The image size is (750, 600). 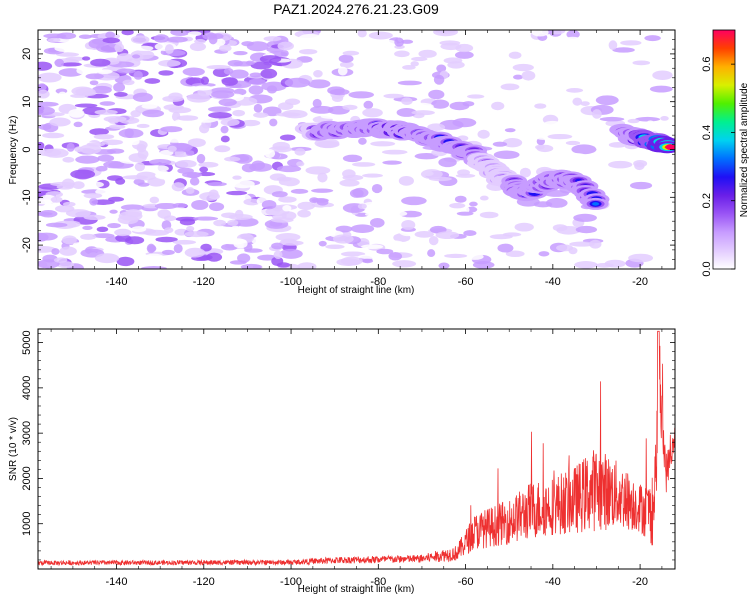 I want to click on x-tick-label: -100, so click(x=291, y=282).